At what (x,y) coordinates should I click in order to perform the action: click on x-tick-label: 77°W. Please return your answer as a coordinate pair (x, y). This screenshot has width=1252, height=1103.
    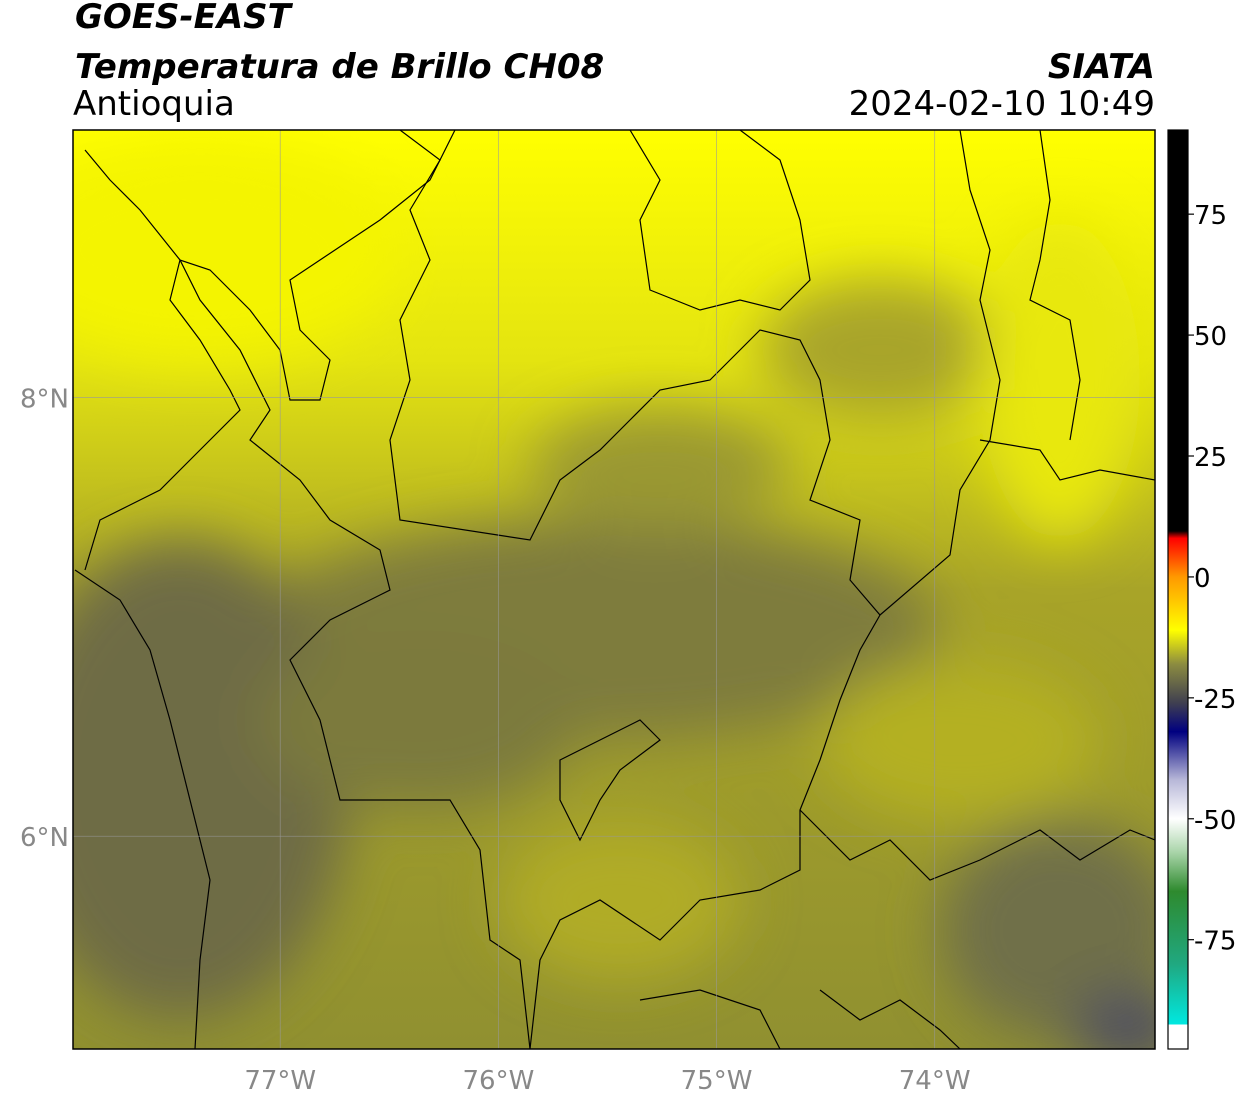
    Looking at the image, I should click on (280, 1081).